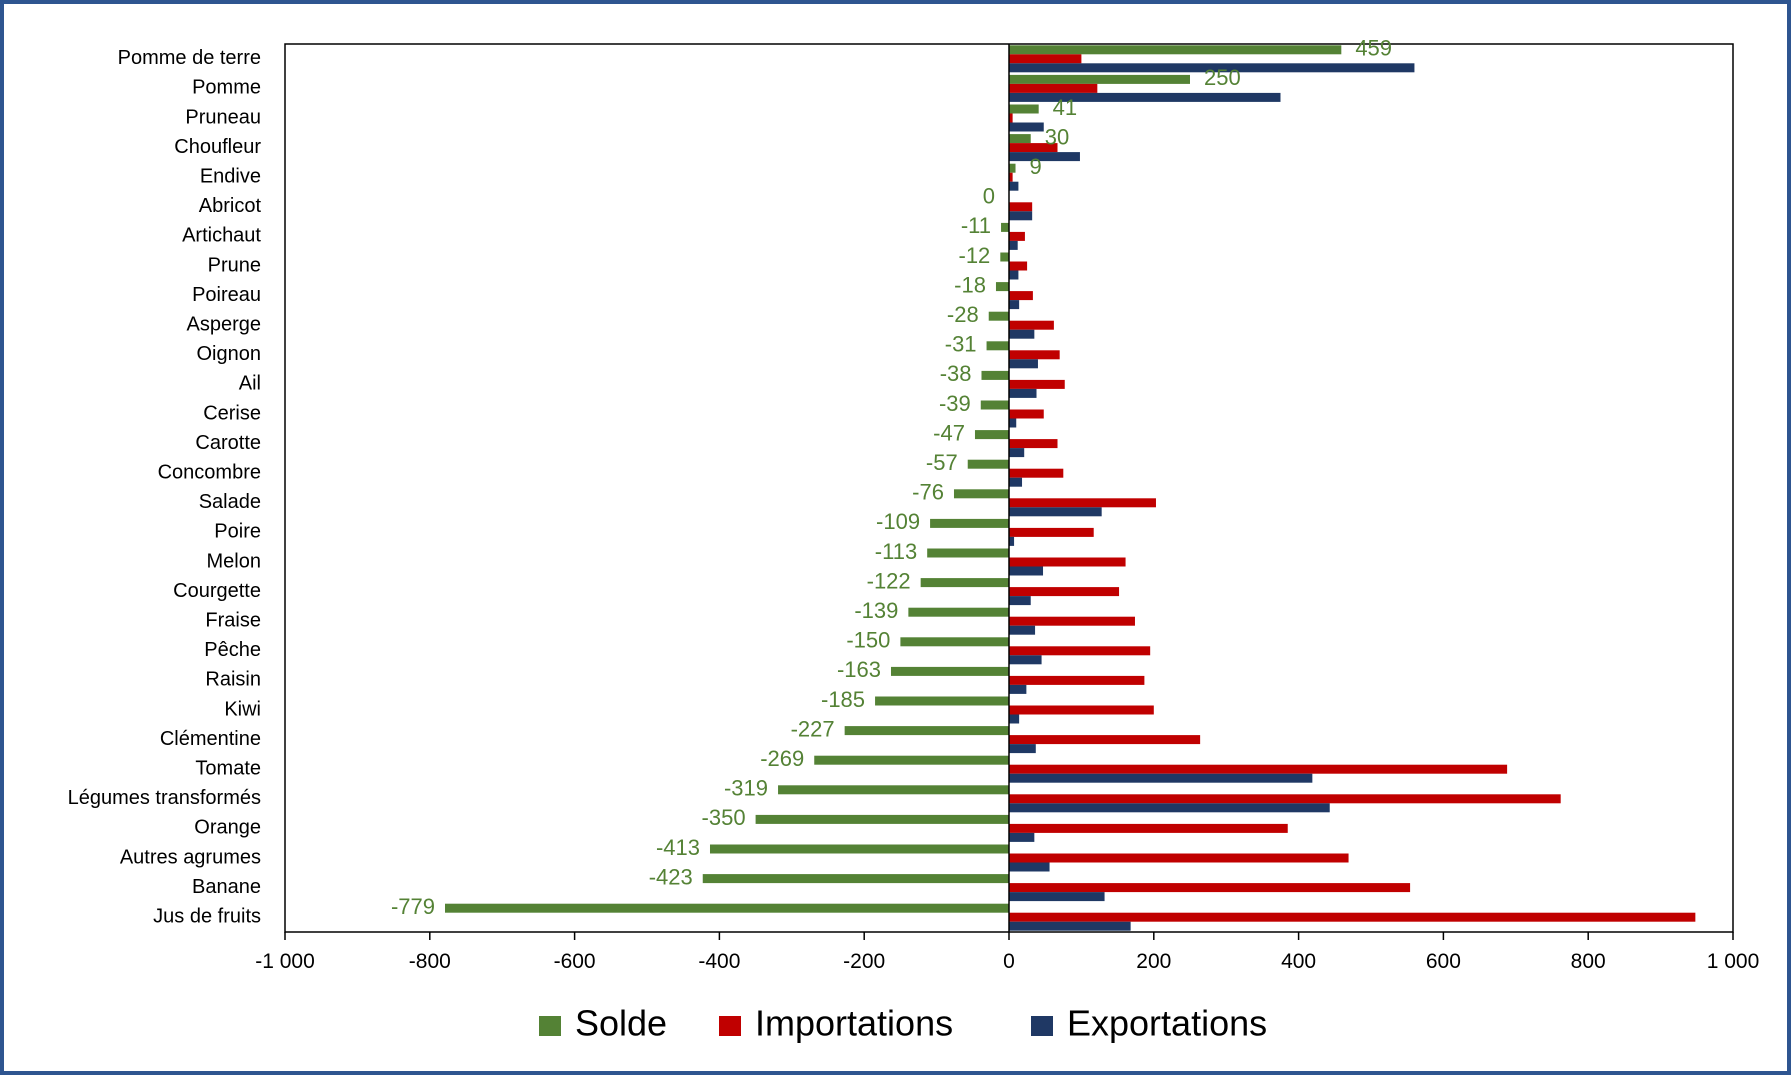  What do you see at coordinates (926, 731) in the screenshot?
I see `bar-solde-clementine` at bounding box center [926, 731].